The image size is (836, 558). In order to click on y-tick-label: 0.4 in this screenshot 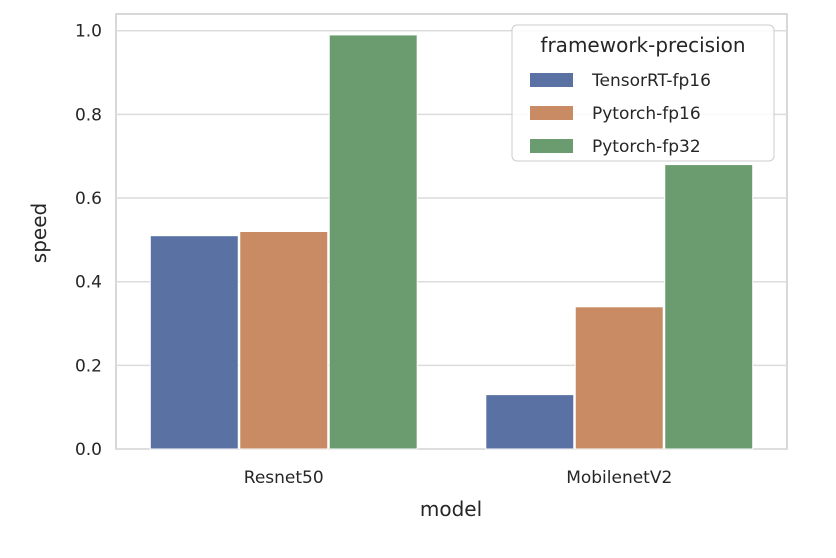, I will do `click(88, 283)`.